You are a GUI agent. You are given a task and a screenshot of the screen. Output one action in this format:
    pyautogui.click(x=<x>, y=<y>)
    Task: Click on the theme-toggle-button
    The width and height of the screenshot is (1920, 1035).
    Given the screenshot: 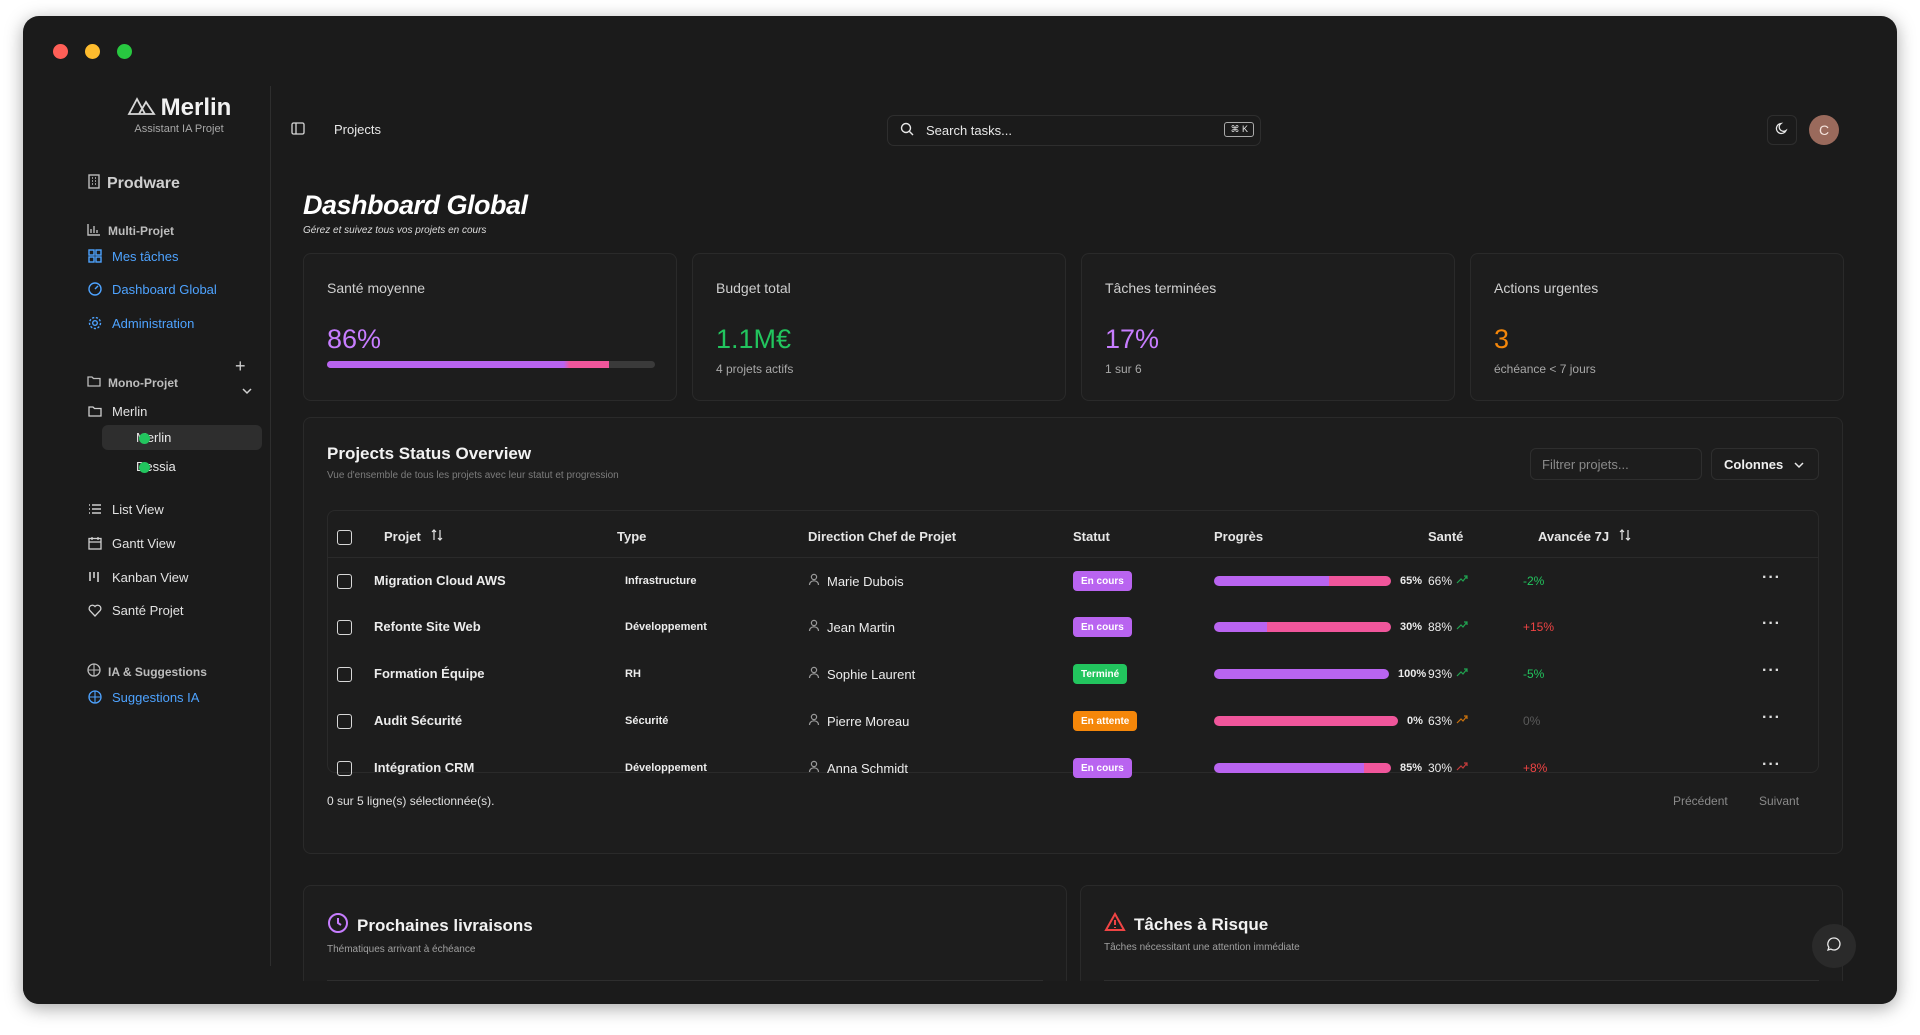 What is the action you would take?
    pyautogui.click(x=1782, y=130)
    